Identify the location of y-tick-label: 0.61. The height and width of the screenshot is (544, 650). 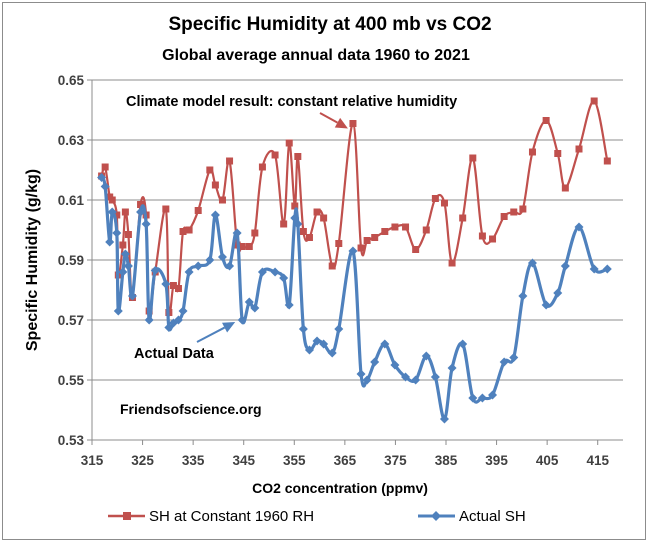
(71, 200).